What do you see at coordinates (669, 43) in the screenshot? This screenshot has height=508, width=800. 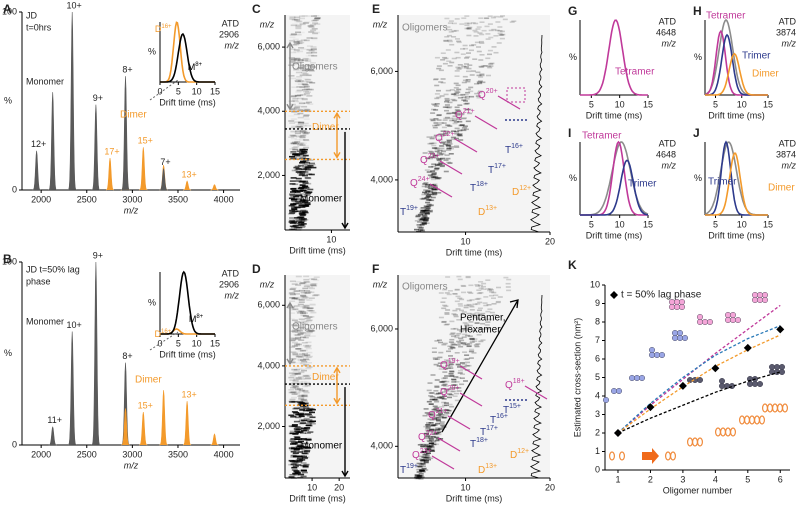 I see `atd-note: m/z` at bounding box center [669, 43].